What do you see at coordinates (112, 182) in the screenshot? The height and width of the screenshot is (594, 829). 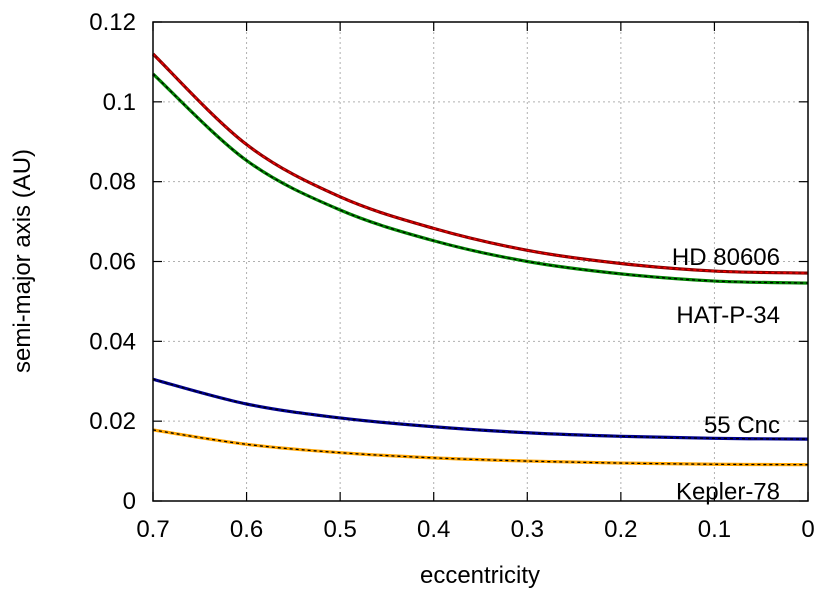 I see `y-tick-label: 0.08` at bounding box center [112, 182].